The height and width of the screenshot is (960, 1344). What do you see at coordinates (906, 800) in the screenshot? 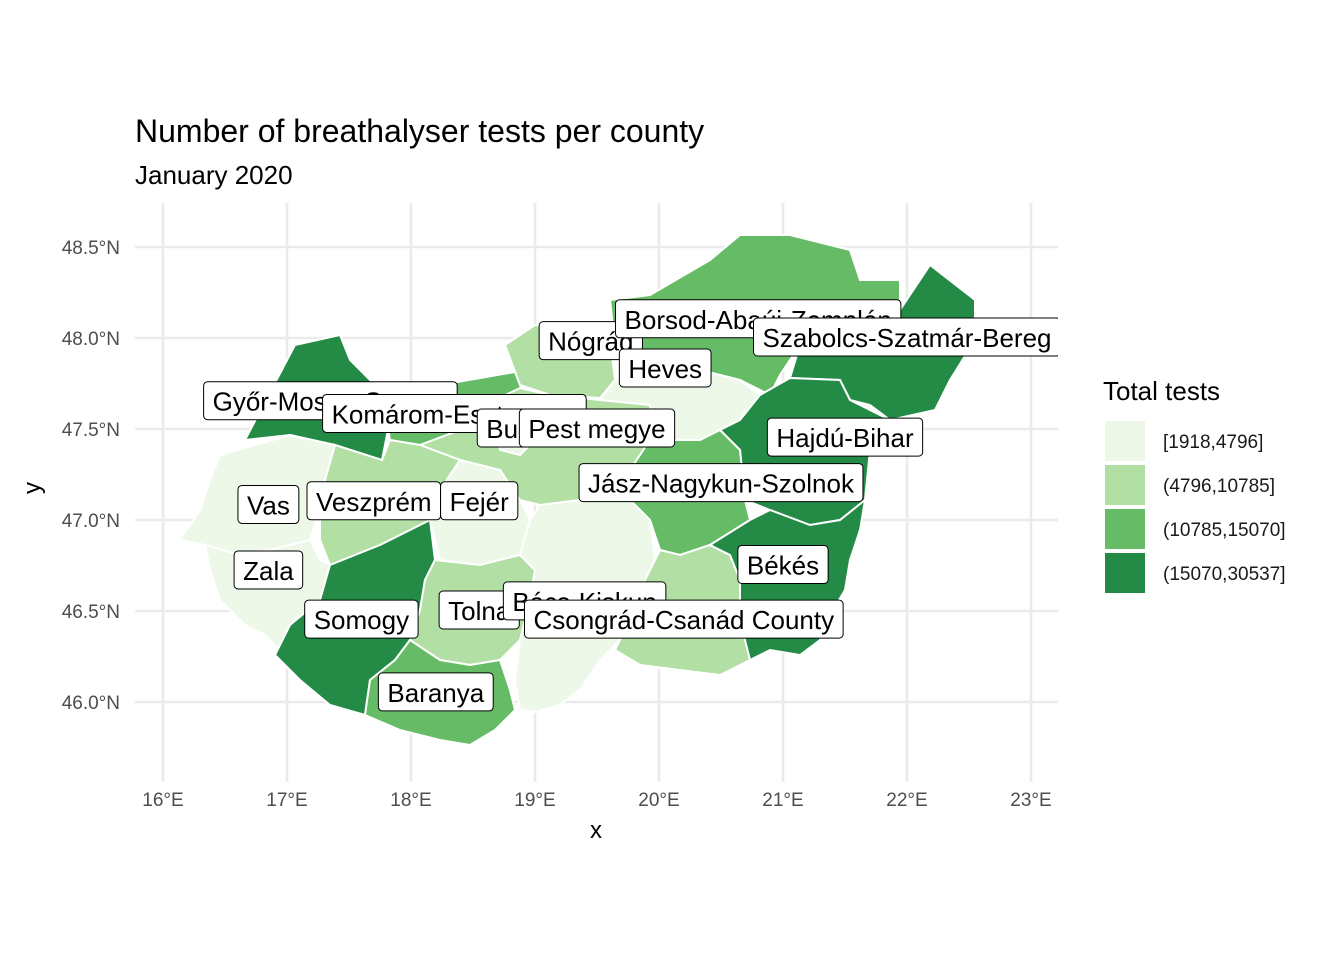
I see `x-tick-label: 22°E` at bounding box center [906, 800].